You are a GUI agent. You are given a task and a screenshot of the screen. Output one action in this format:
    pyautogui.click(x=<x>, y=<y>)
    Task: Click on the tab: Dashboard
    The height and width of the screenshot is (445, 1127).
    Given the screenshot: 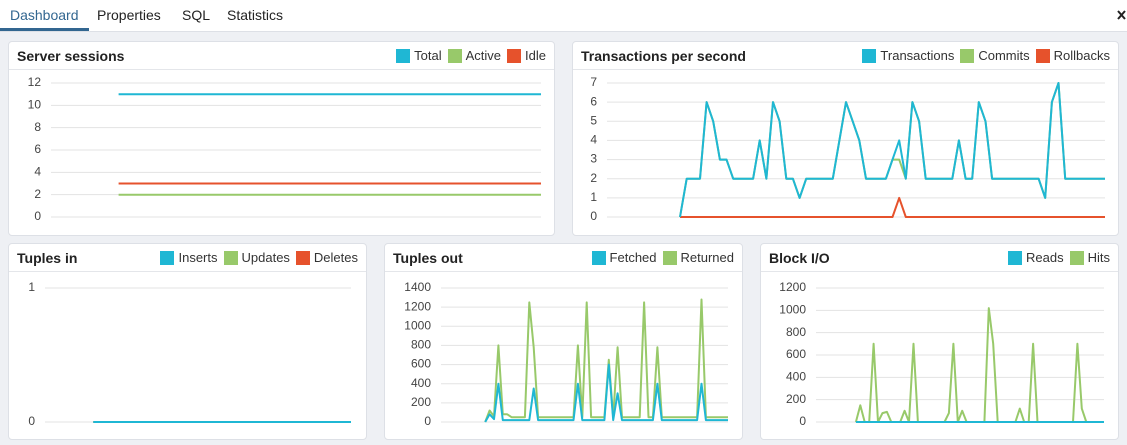 What is the action you would take?
    pyautogui.click(x=44, y=15)
    